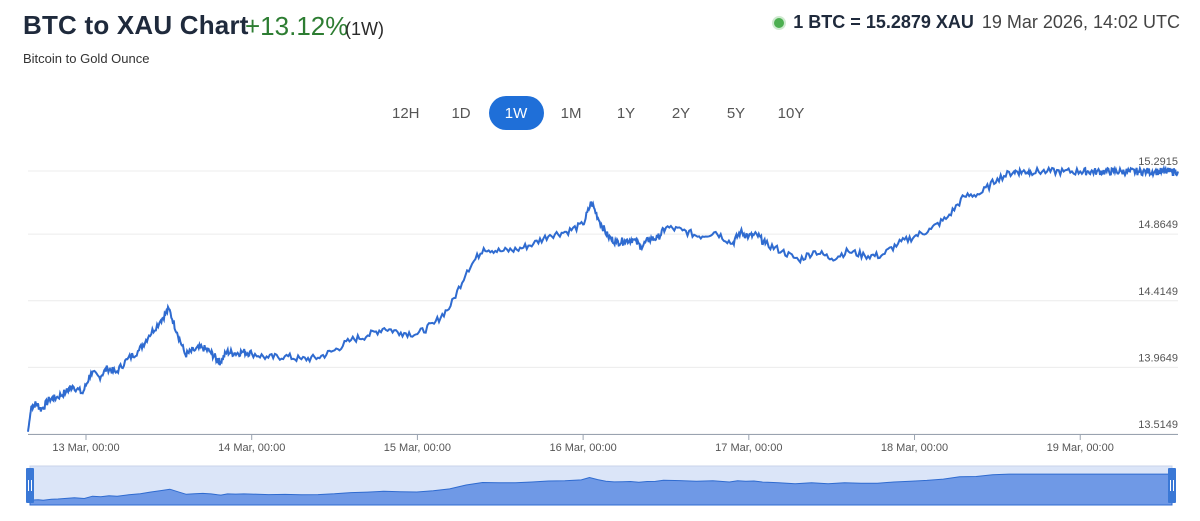  I want to click on timestamp: 19 Mar 2026, 14:02 UTC, so click(1080, 22).